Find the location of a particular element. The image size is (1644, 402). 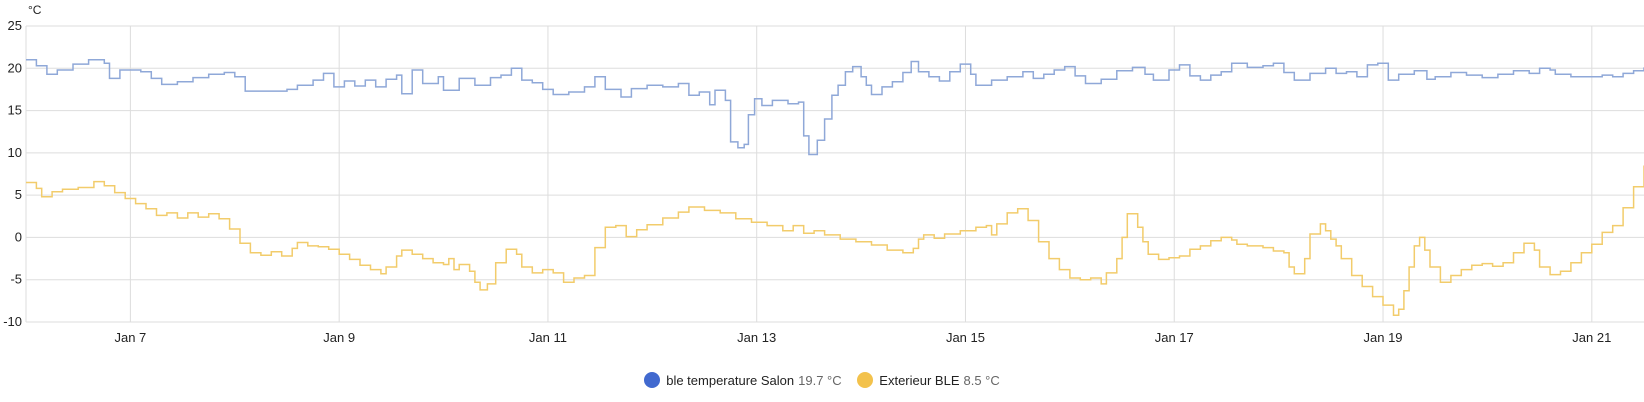

x-tick-label: Jan 9 is located at coordinates (339, 337).